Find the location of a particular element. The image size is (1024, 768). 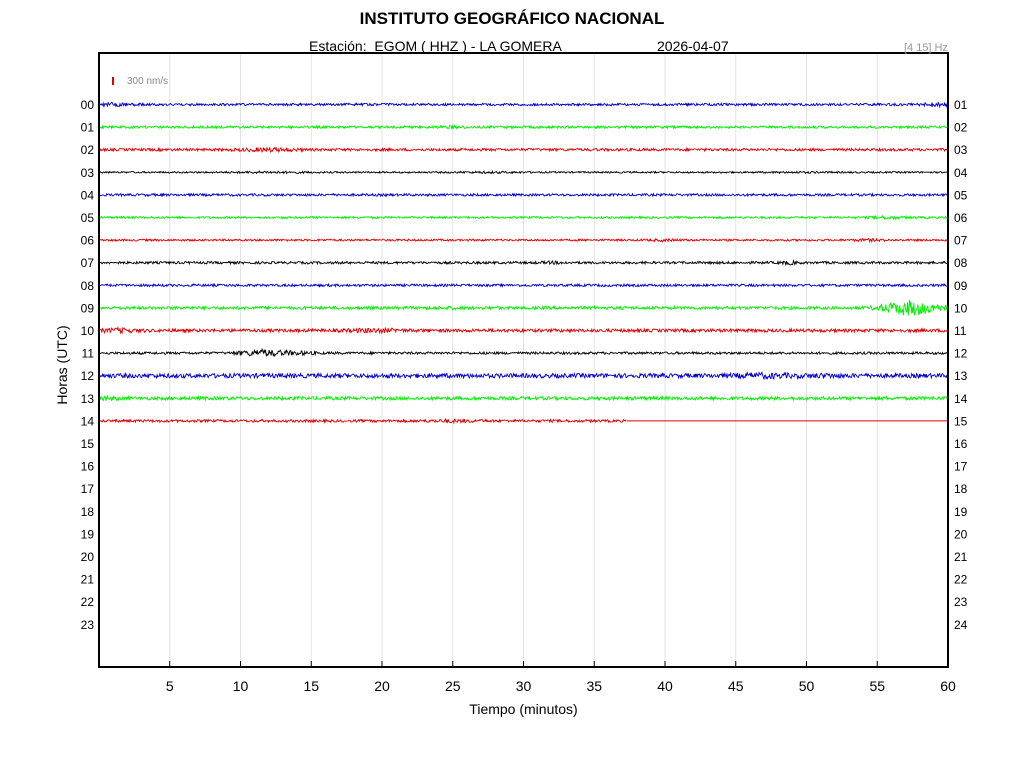

hour-label-left: 21 is located at coordinates (88, 580).